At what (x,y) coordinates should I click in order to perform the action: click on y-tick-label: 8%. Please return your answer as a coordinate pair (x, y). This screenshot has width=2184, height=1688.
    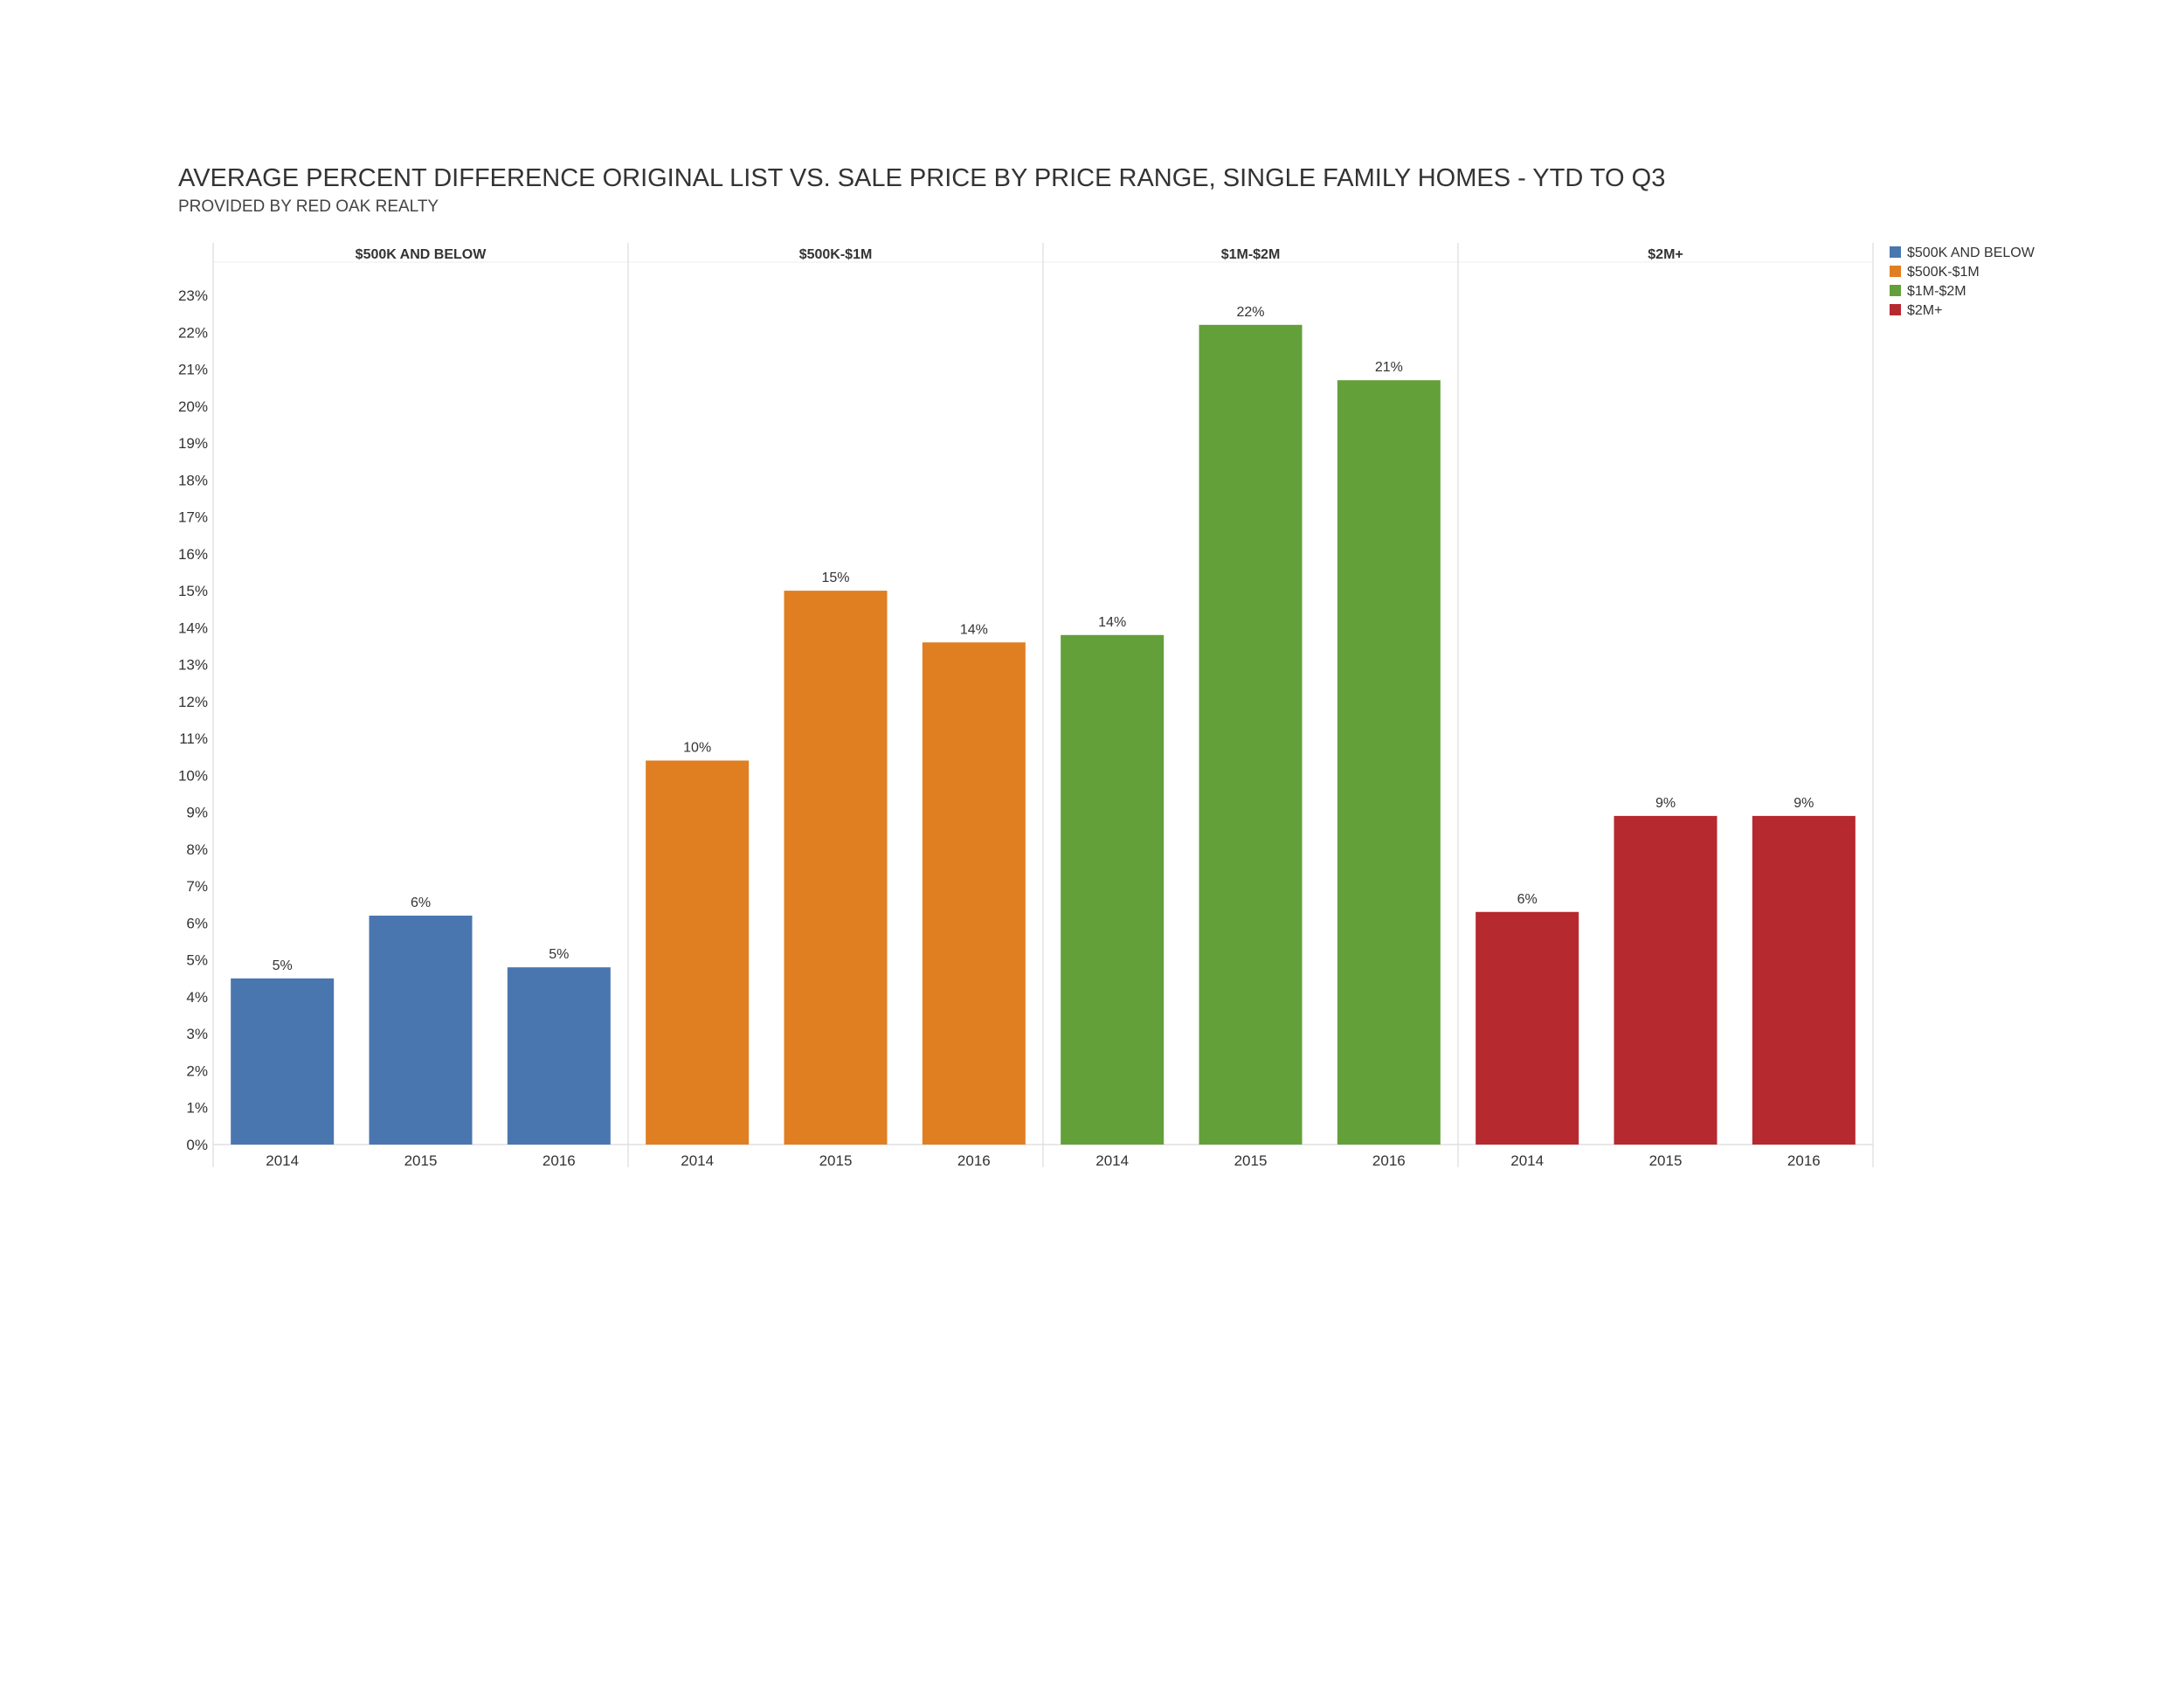
    Looking at the image, I should click on (197, 849).